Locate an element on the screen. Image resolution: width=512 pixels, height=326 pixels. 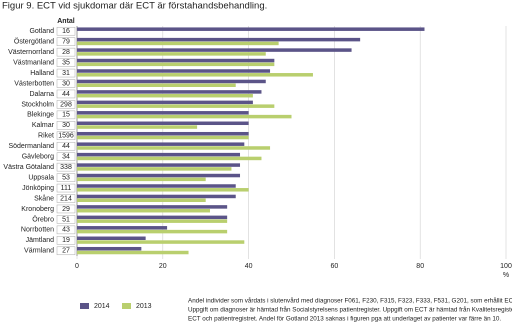
count-label: 44 is located at coordinates (66, 146).